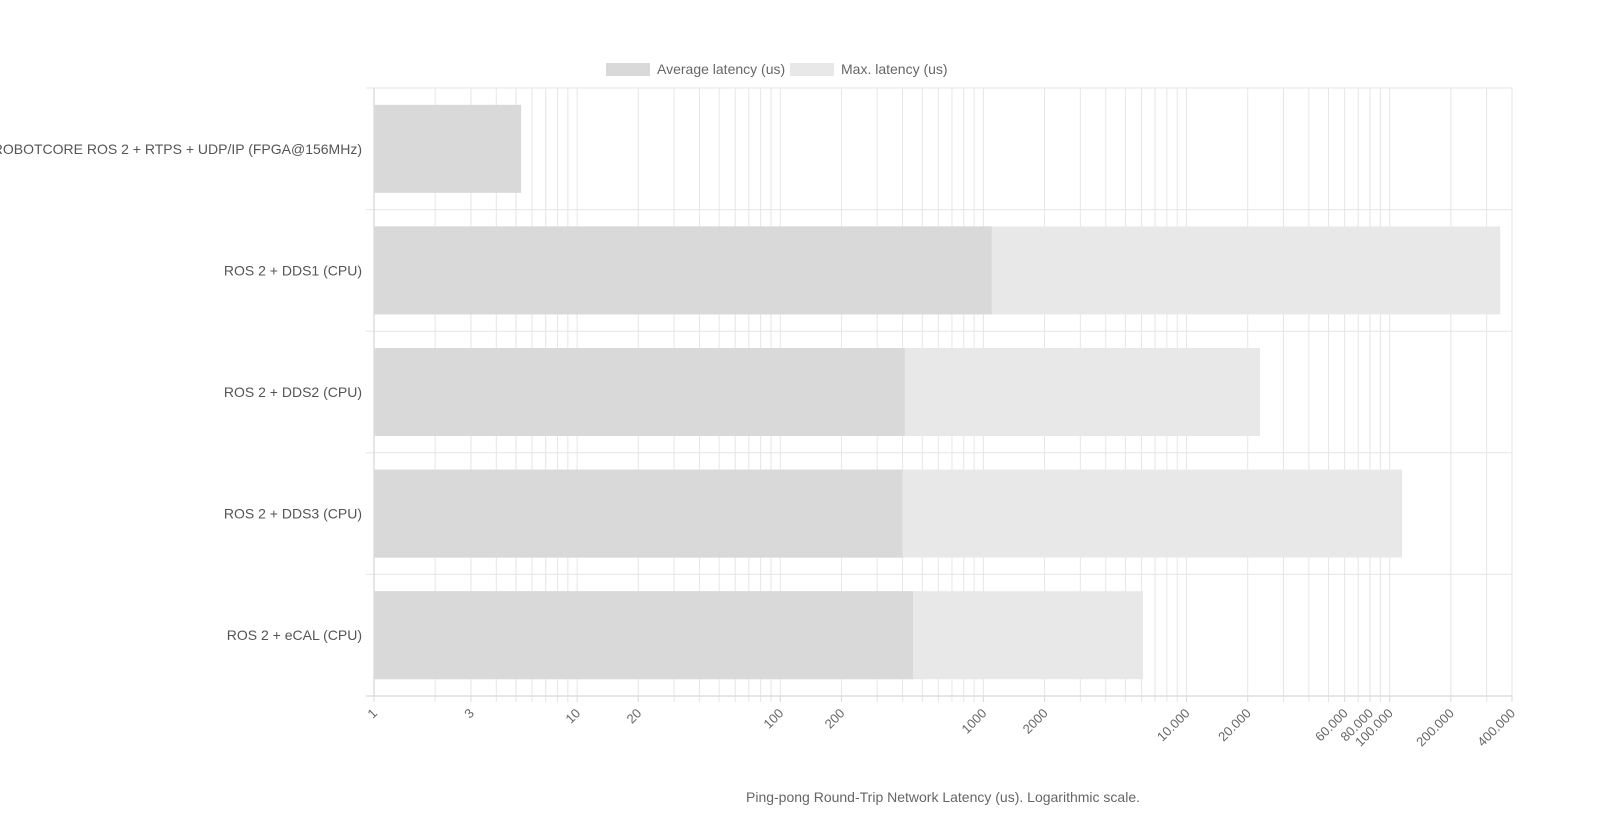  What do you see at coordinates (372, 714) in the screenshot?
I see `x-tick-label: 1` at bounding box center [372, 714].